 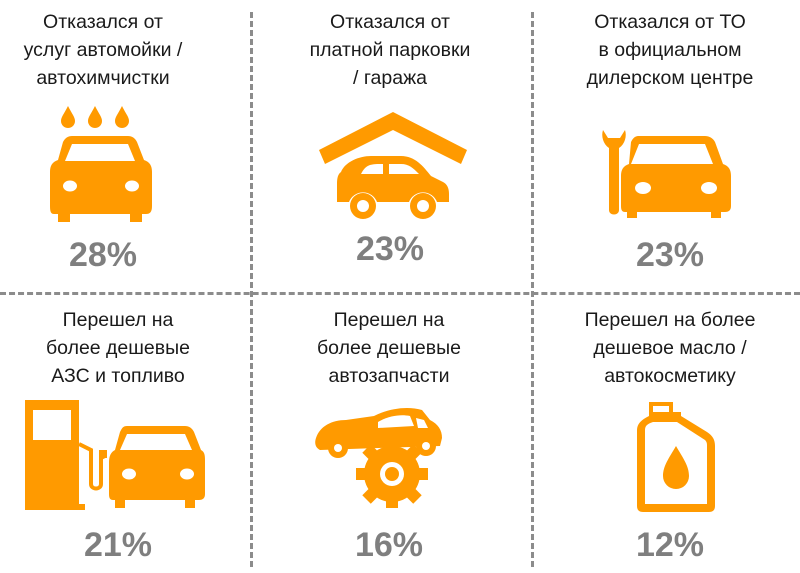 I want to click on garage-parking-icon, so click(x=393, y=170).